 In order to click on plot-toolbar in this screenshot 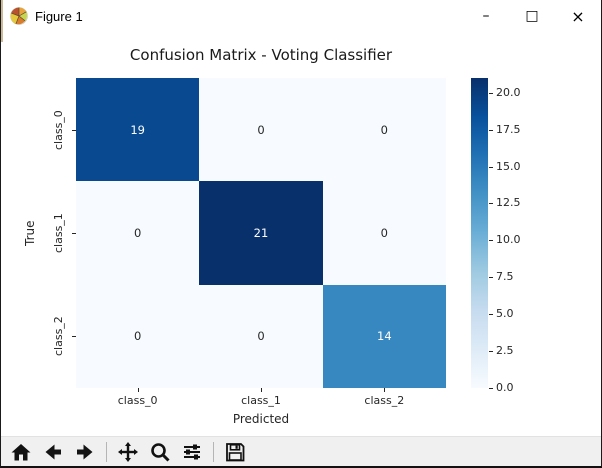, I will do `click(301, 451)`.